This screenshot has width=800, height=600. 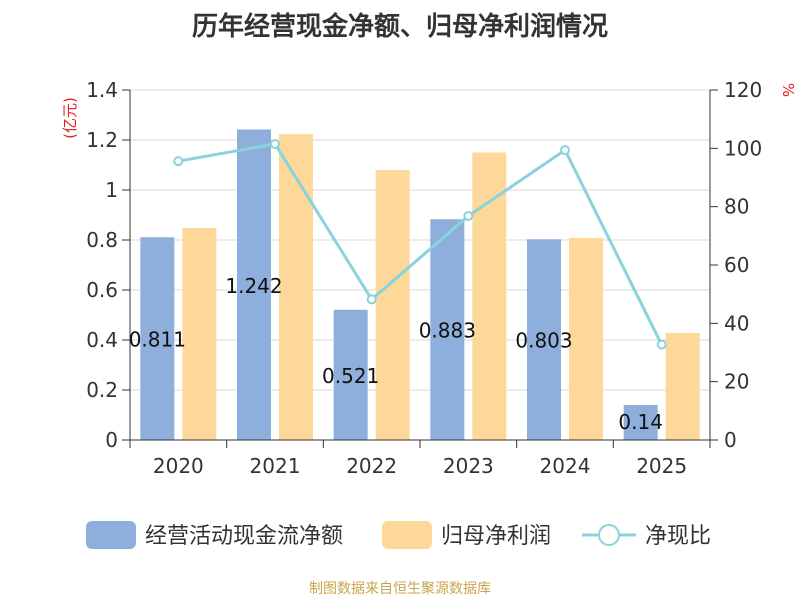 I want to click on x-tick-label: 2024, so click(x=565, y=466).